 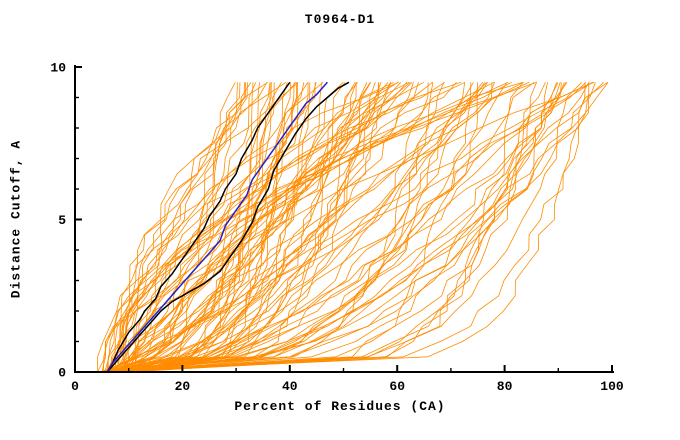 What do you see at coordinates (397, 386) in the screenshot?
I see `svg-text: 60` at bounding box center [397, 386].